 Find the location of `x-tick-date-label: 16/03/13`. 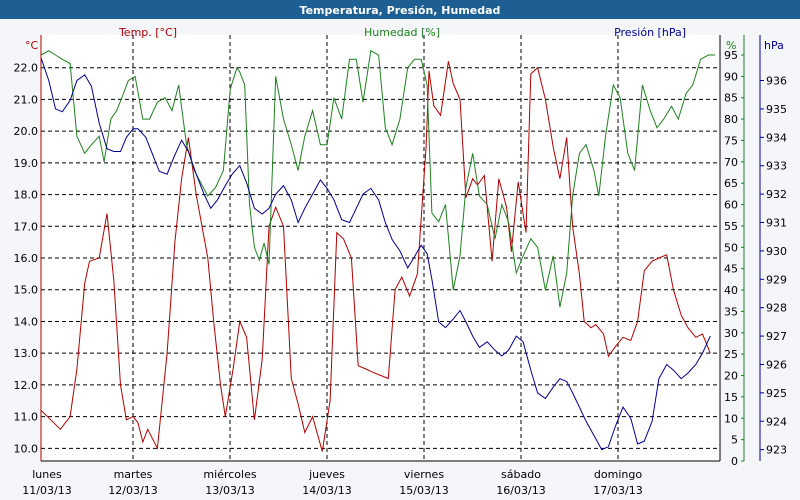

x-tick-date-label: 16/03/13 is located at coordinates (520, 490).